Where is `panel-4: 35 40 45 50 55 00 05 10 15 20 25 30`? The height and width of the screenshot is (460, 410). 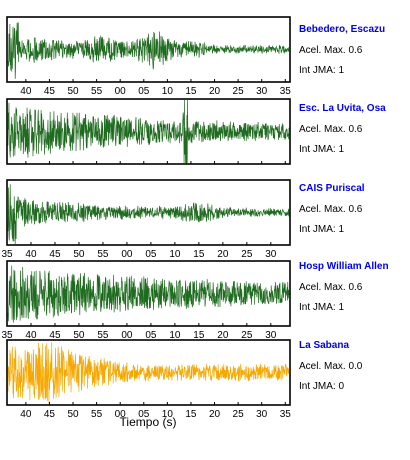
panel-4: 35 40 45 50 55 00 05 10 15 20 25 30 is located at coordinates (146, 300).